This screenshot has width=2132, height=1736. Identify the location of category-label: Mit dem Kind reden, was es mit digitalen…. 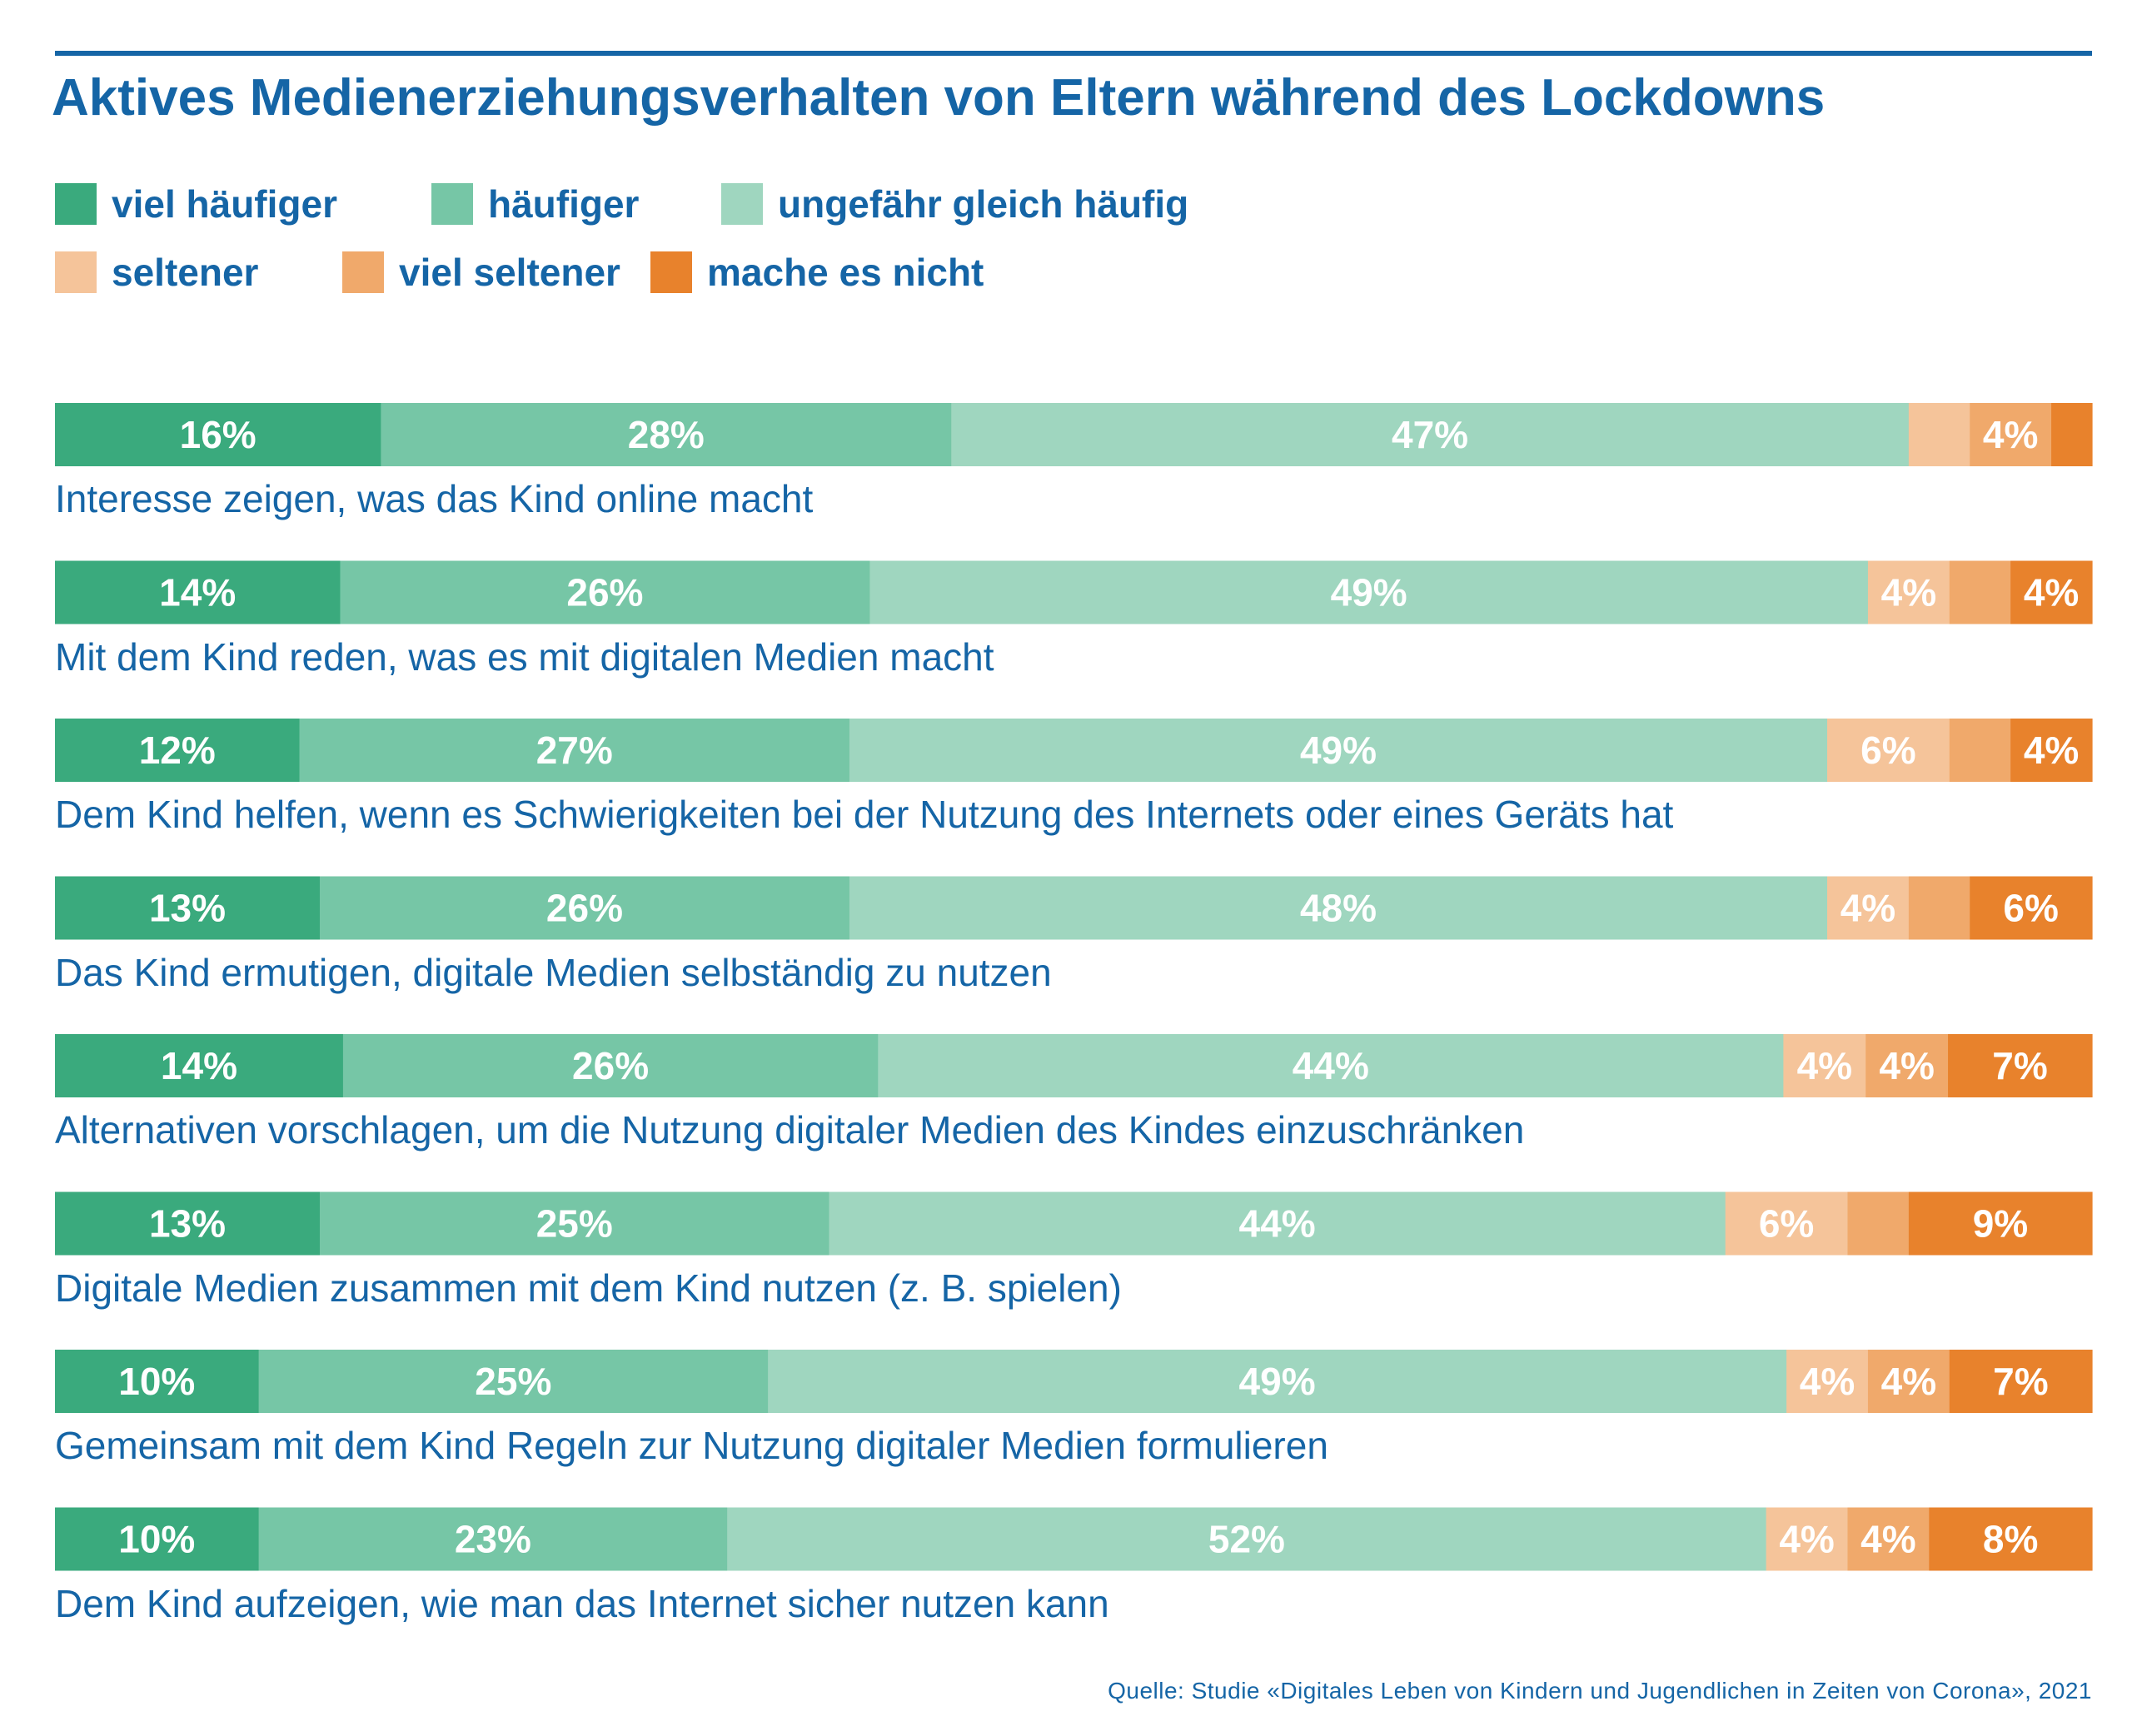
(524, 656).